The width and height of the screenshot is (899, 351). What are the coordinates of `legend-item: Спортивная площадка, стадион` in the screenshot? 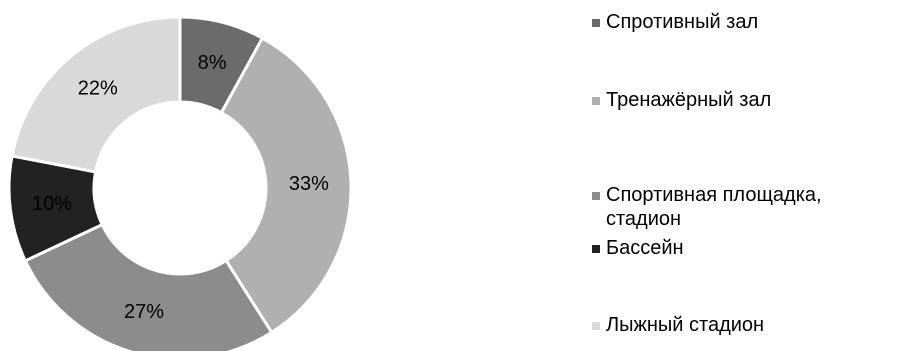 It's located at (744, 207).